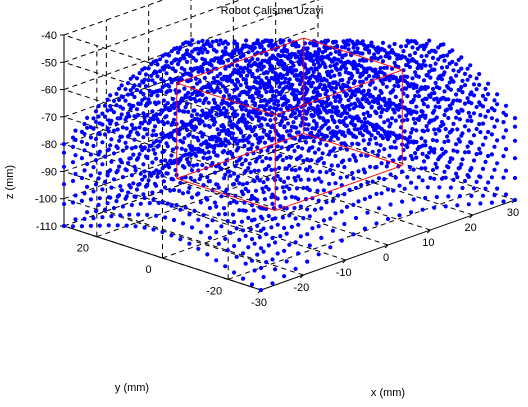 The width and height of the screenshot is (528, 407). What do you see at coordinates (428, 231) in the screenshot?
I see `x-tick-mark` at bounding box center [428, 231].